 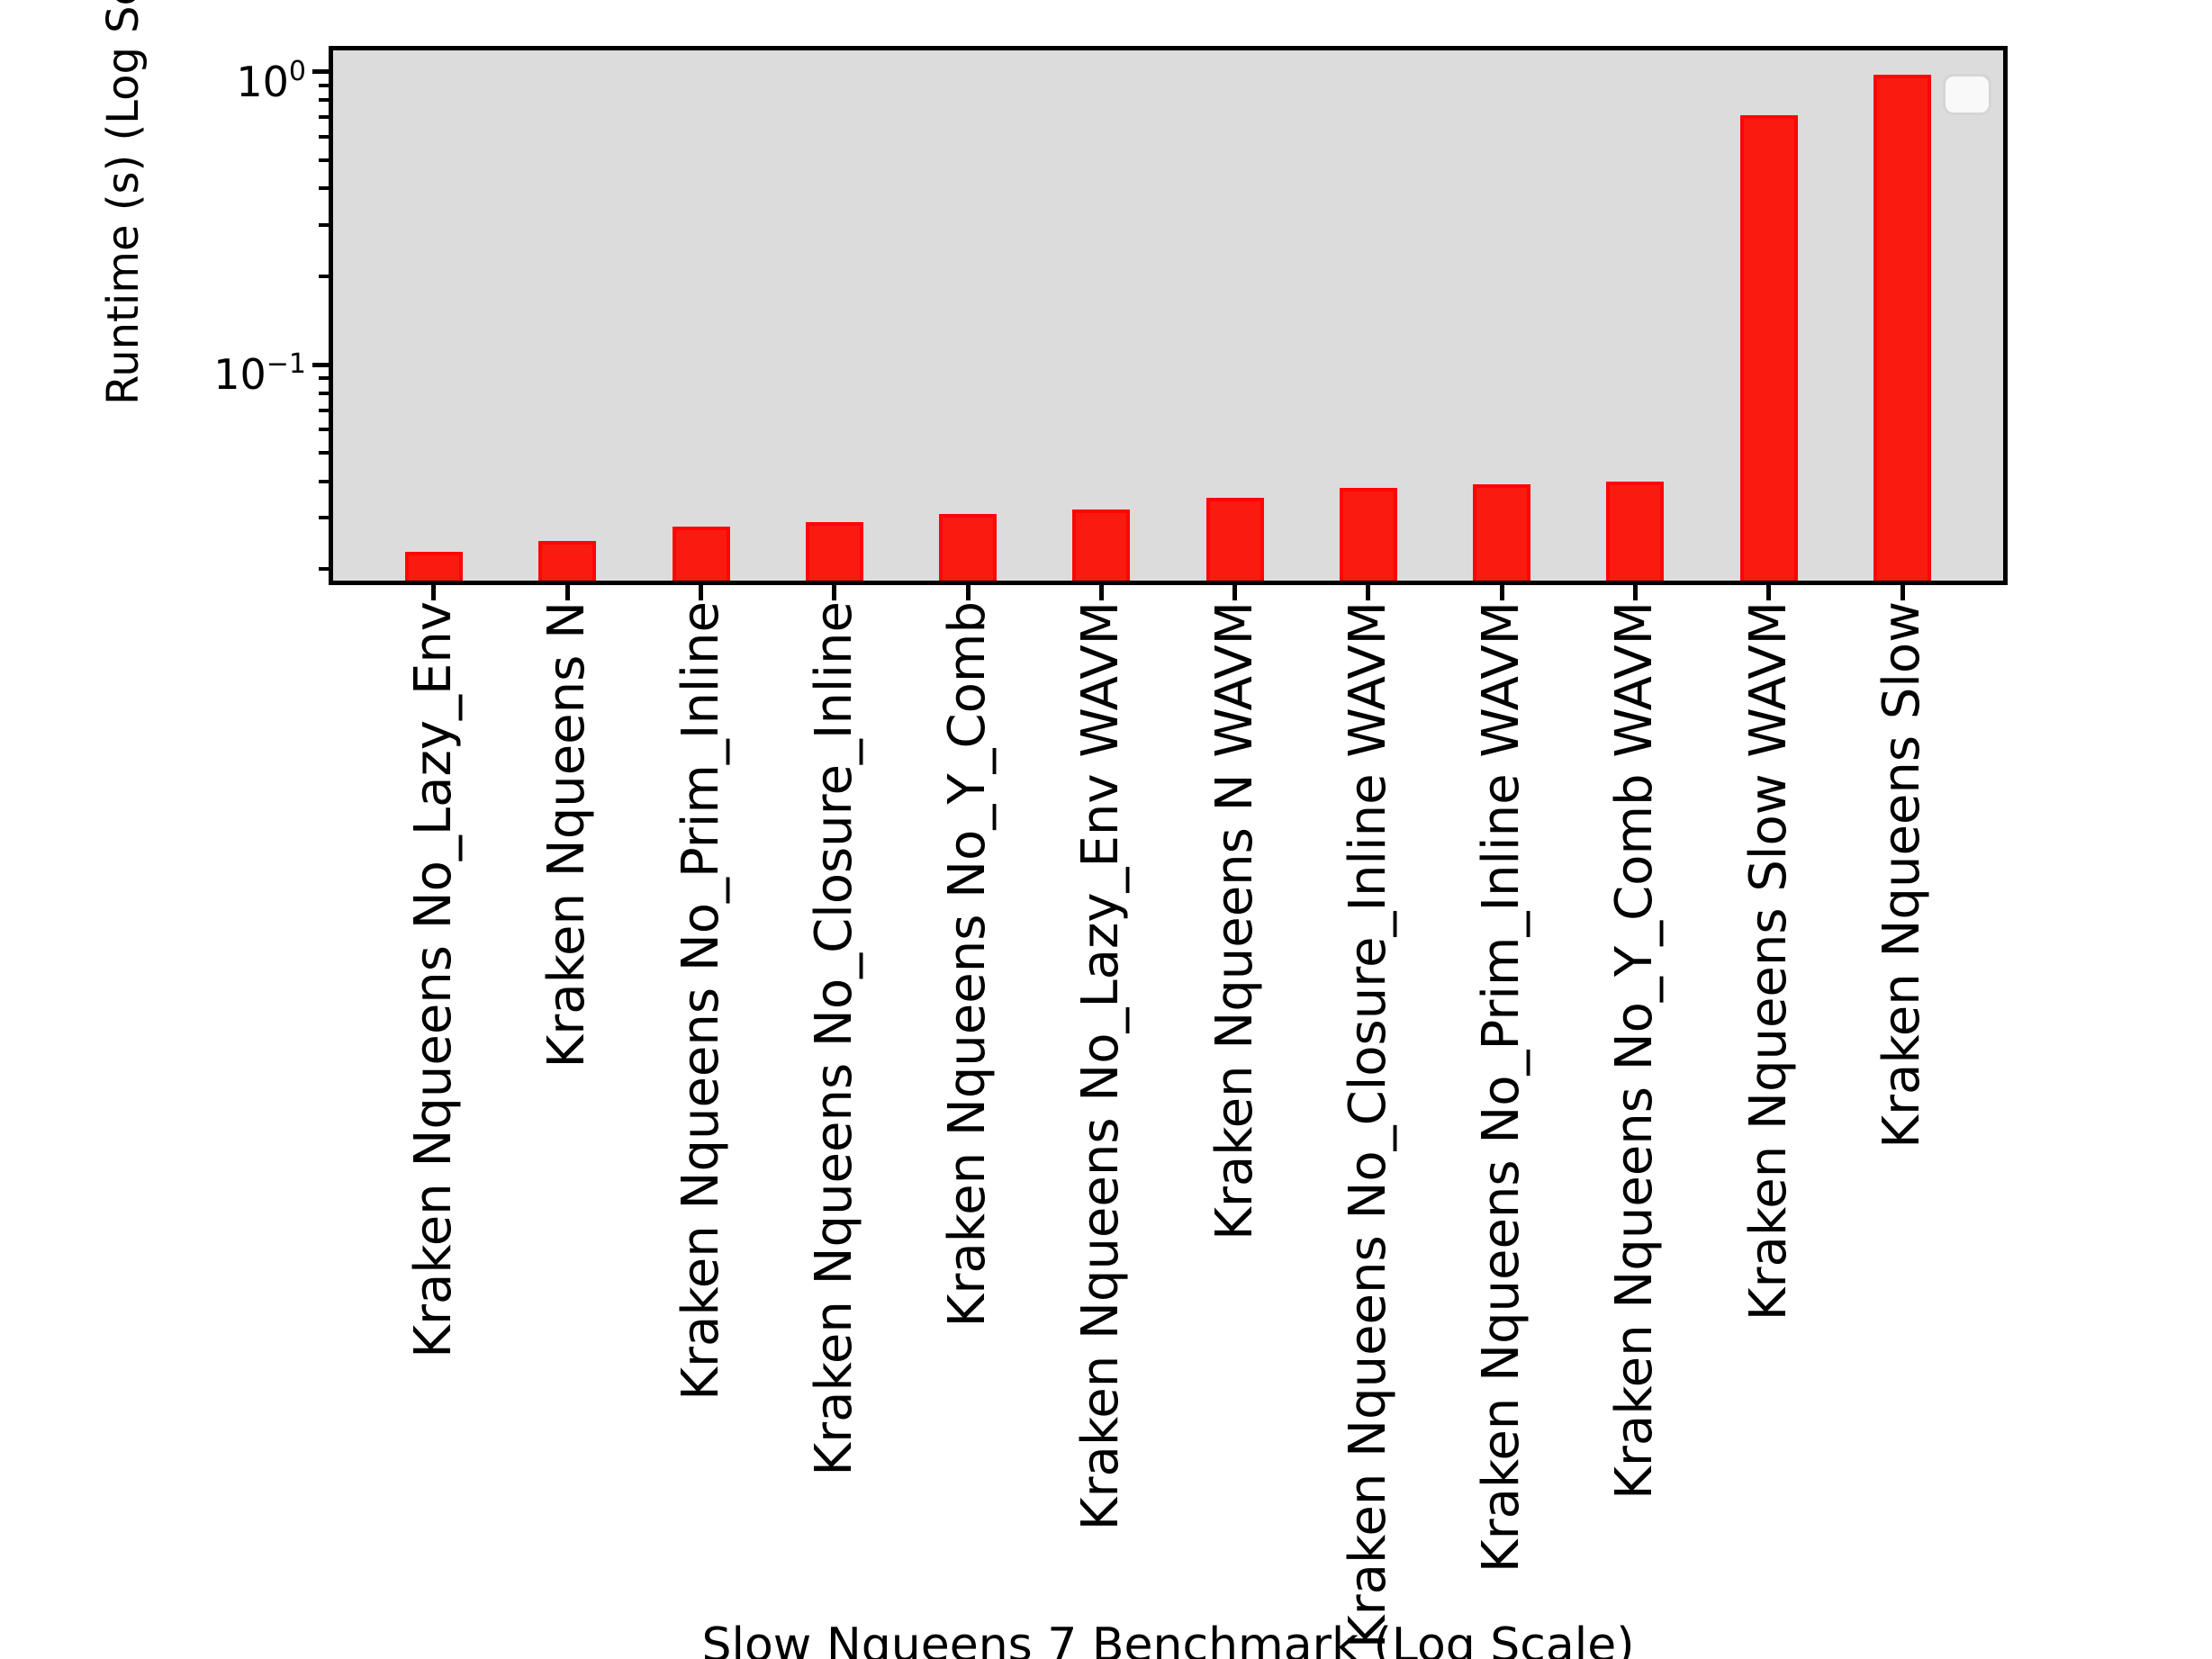 What do you see at coordinates (968, 964) in the screenshot?
I see `x-tick-label-5: Kraken Nqueens No_Y_Comb` at bounding box center [968, 964].